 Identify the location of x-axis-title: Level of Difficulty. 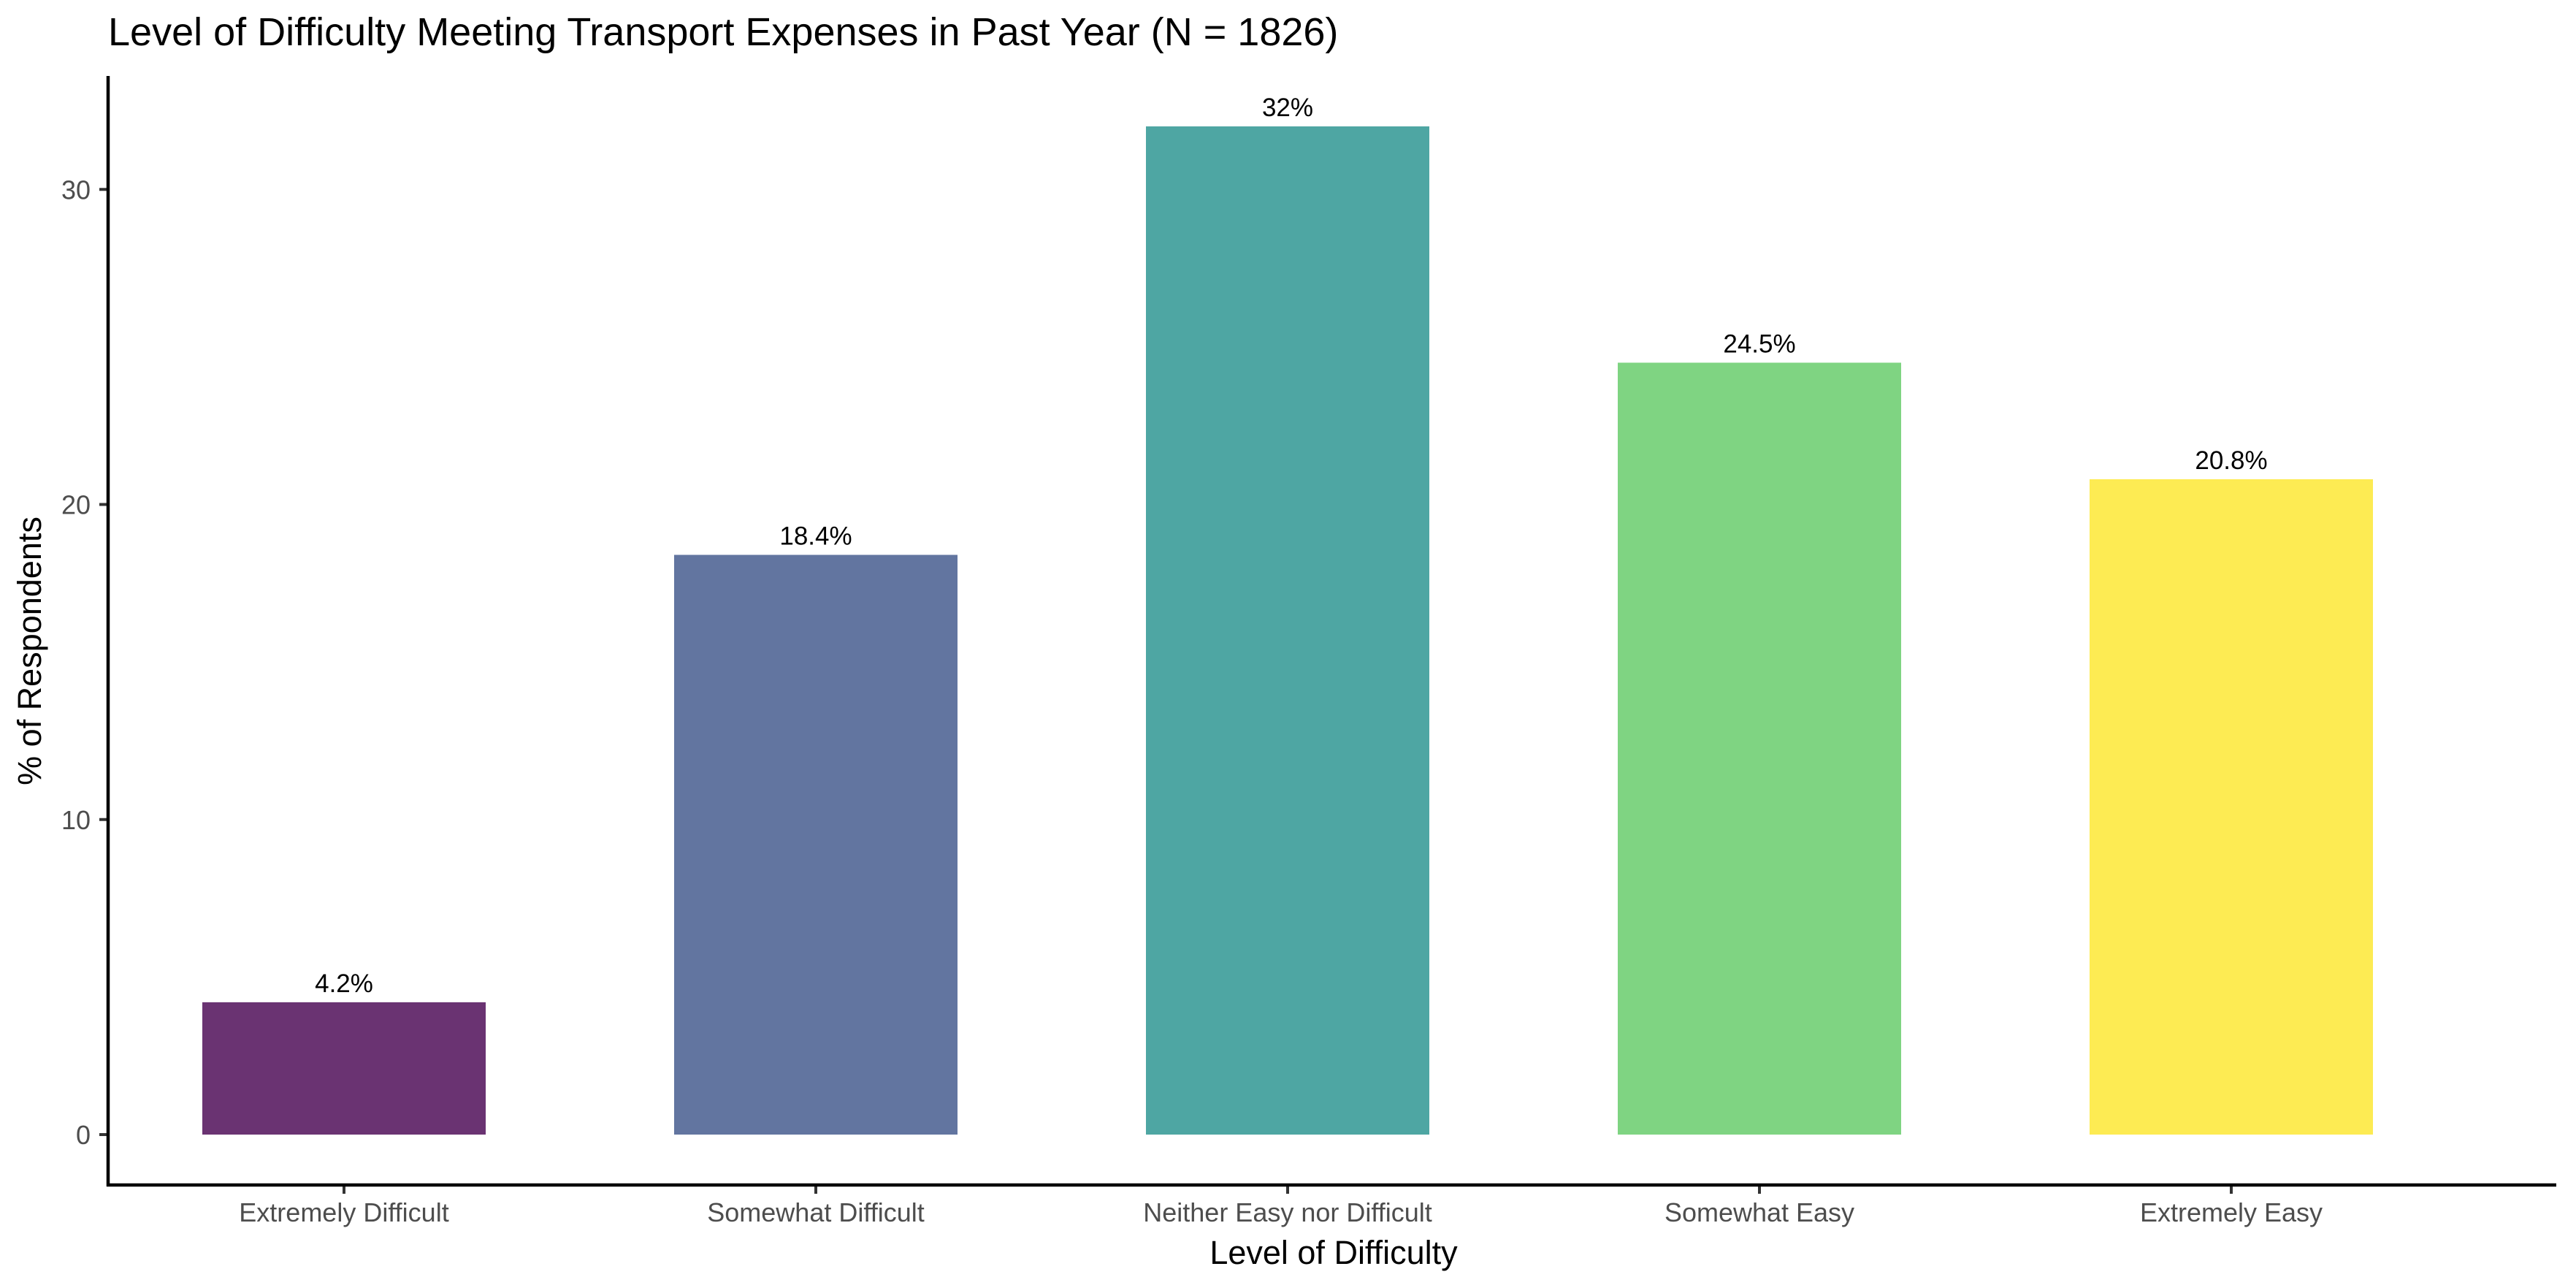
(1333, 1252).